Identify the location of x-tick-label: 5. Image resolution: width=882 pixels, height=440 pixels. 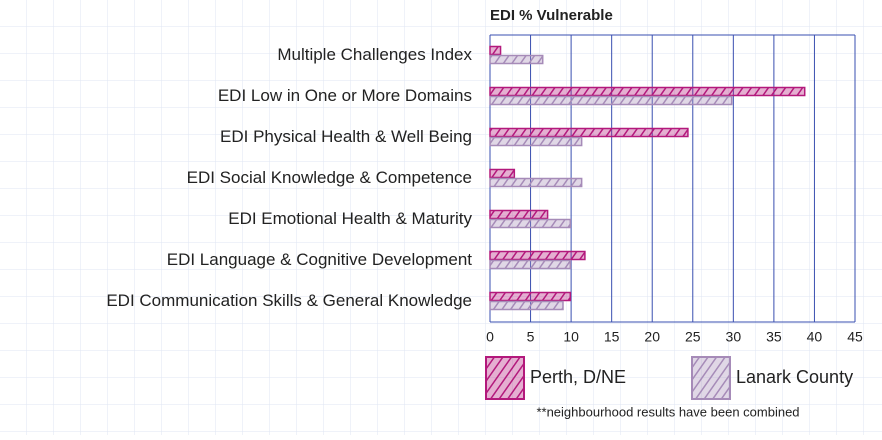
(531, 337).